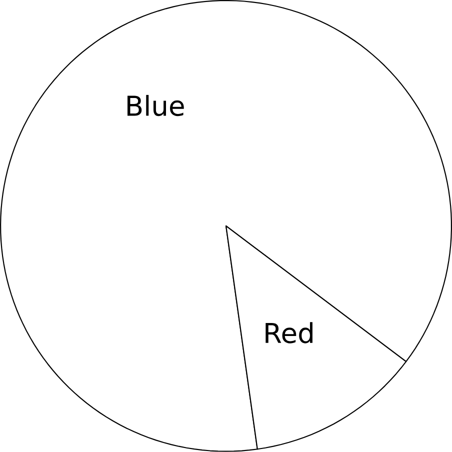  Describe the element at coordinates (289, 333) in the screenshot. I see `slice-label: Red` at that location.